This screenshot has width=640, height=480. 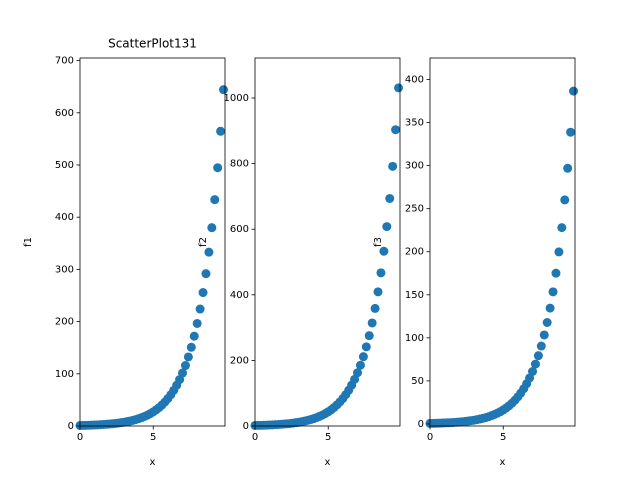 What do you see at coordinates (239, 164) in the screenshot?
I see `y-tick-label: 800` at bounding box center [239, 164].